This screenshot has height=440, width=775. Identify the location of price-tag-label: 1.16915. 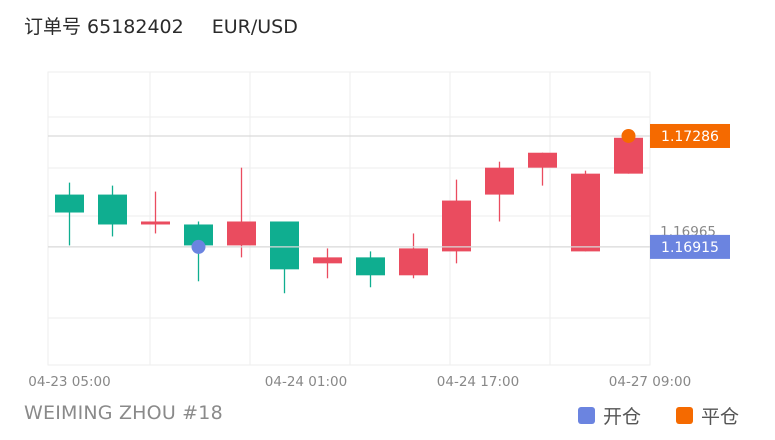
(690, 248).